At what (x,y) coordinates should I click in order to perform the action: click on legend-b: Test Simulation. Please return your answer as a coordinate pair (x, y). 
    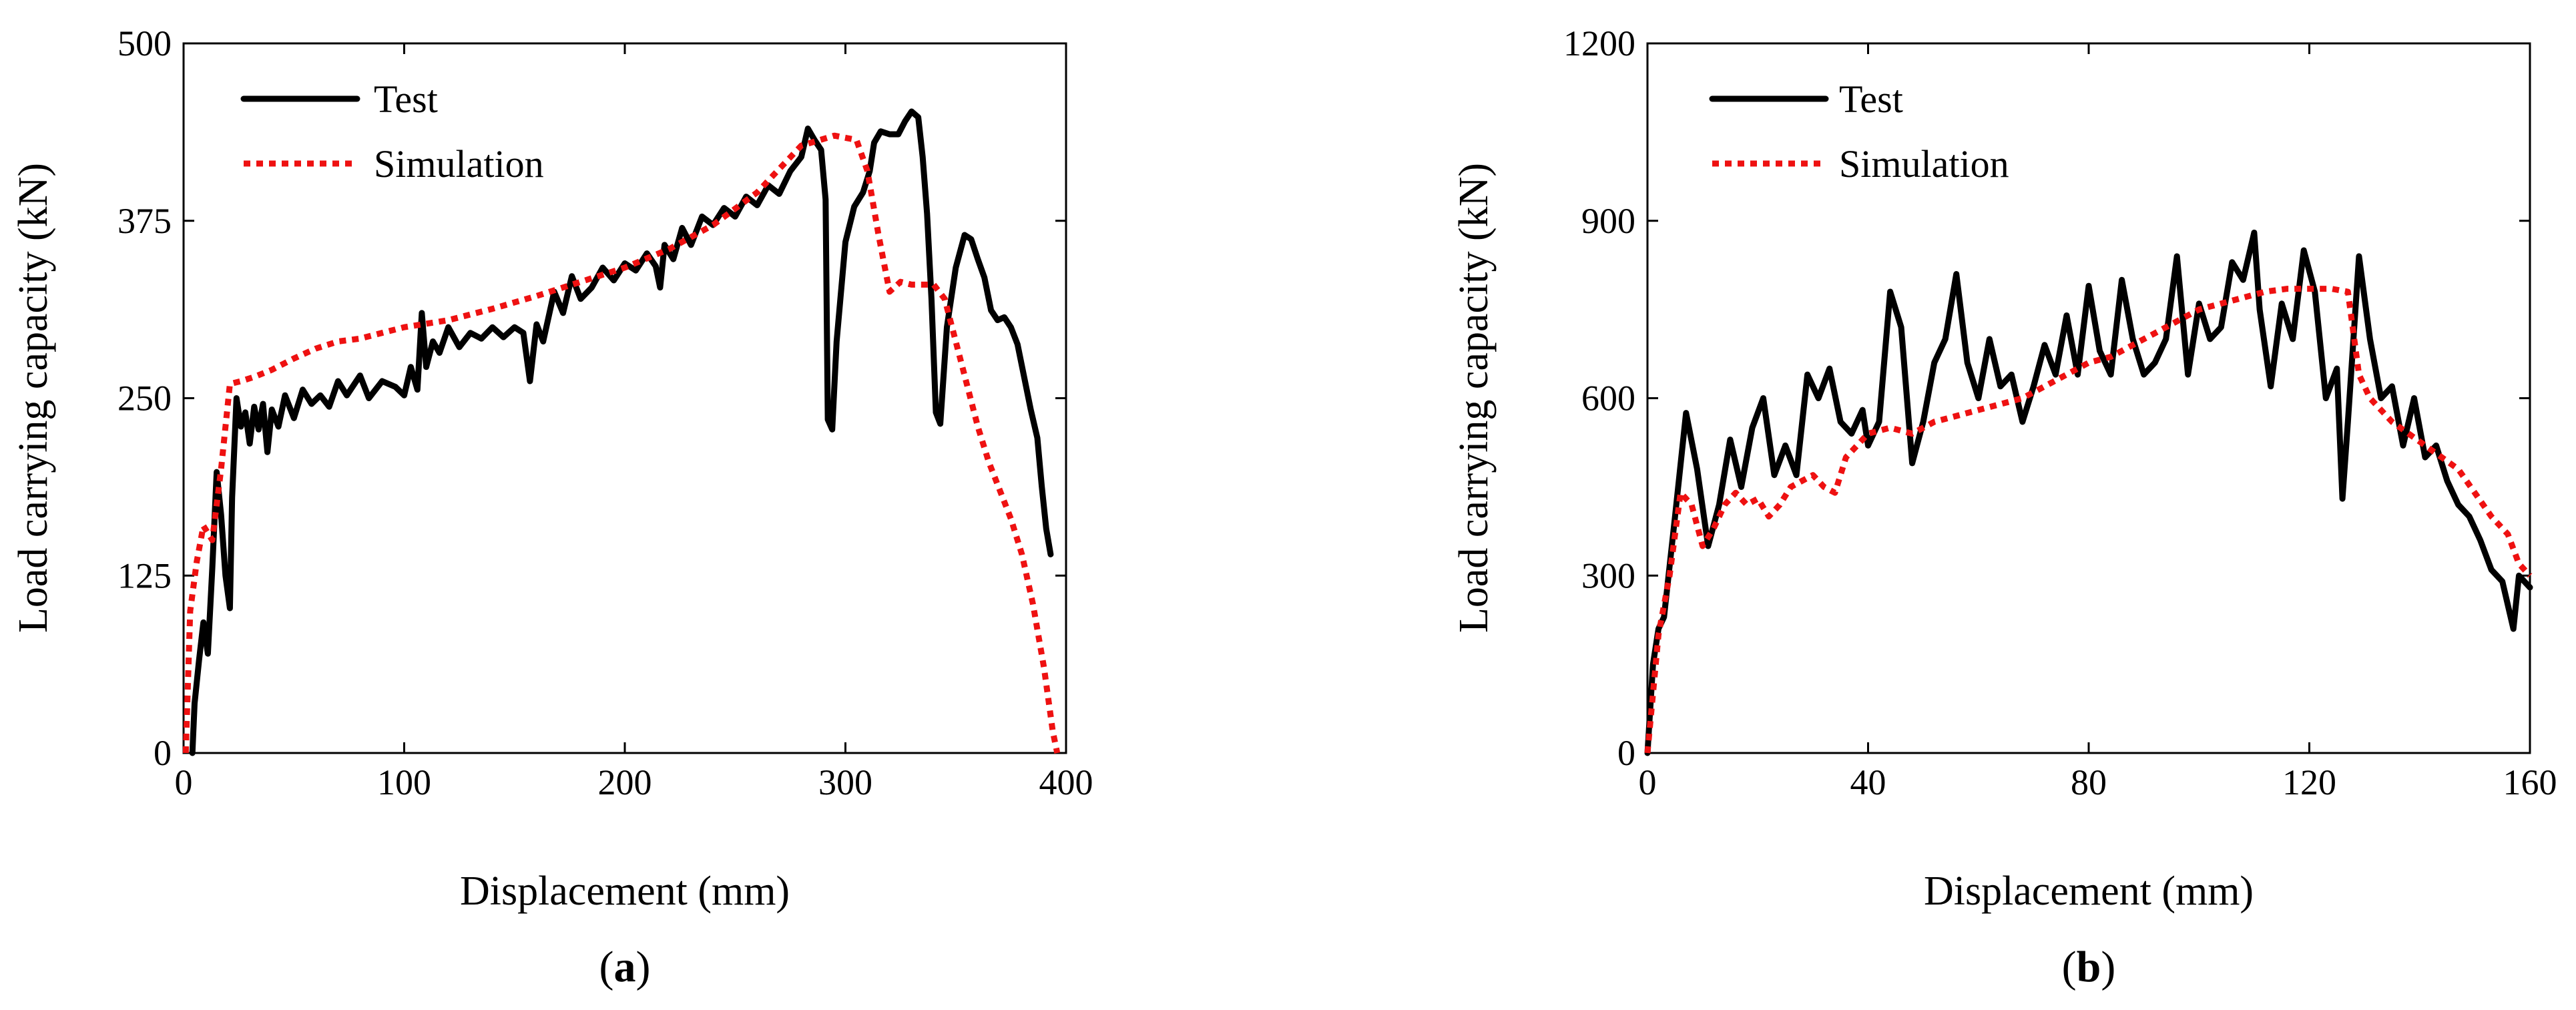
    Looking at the image, I should click on (1859, 131).